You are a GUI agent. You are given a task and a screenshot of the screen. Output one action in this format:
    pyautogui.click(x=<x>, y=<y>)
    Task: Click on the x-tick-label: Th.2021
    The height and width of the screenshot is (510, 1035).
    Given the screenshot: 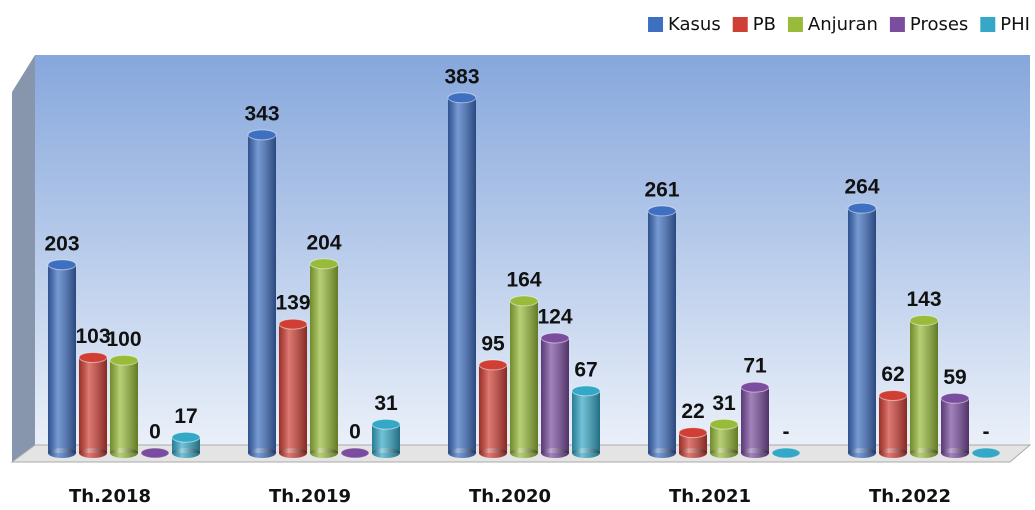 What is the action you would take?
    pyautogui.click(x=710, y=496)
    